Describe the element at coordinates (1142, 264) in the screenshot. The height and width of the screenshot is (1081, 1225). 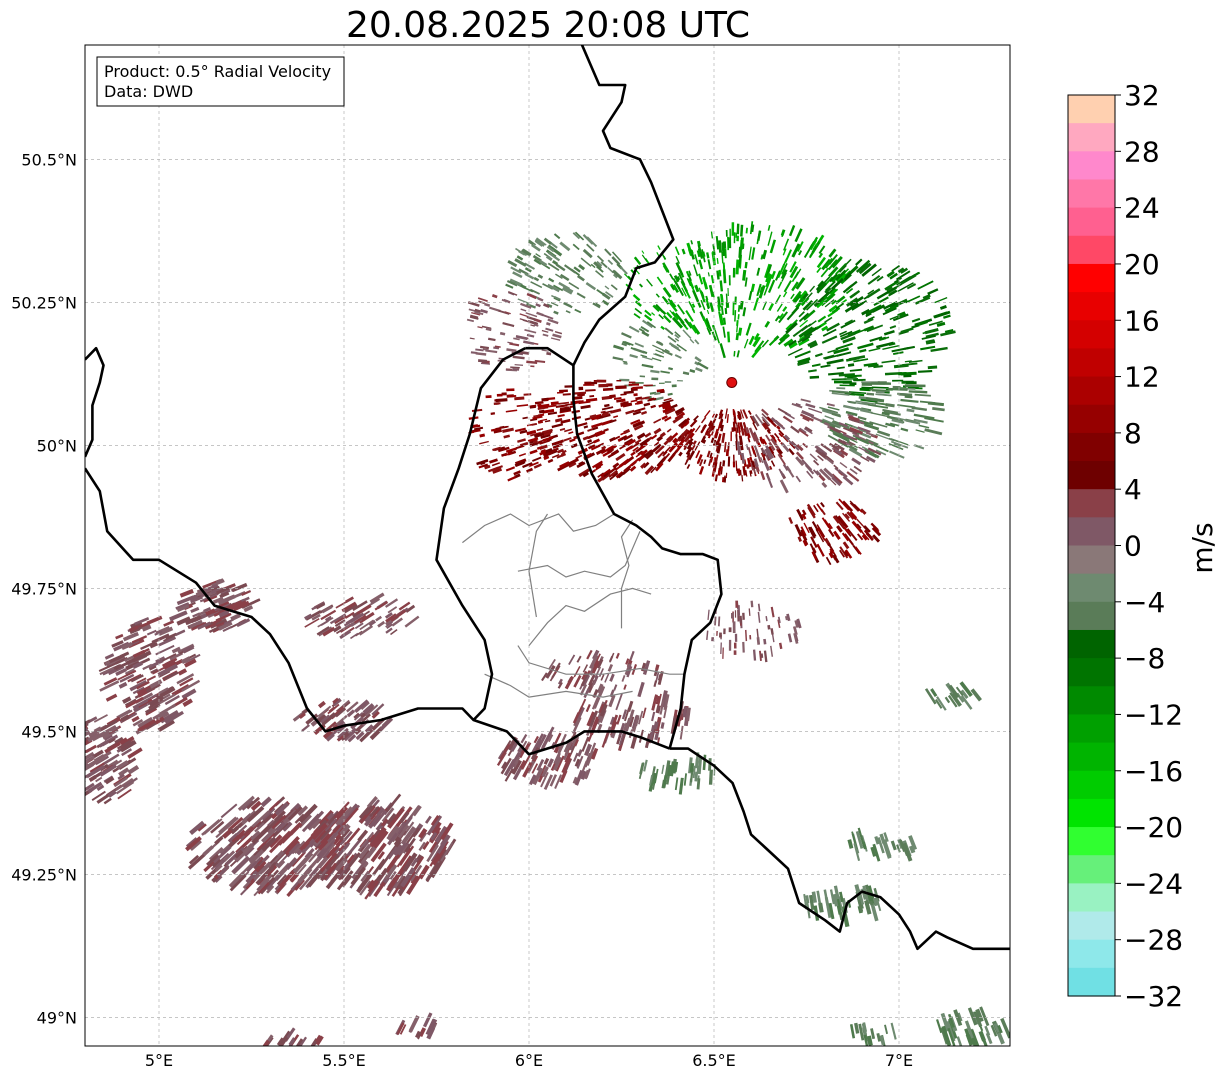
I see `colorbar-tick-label: 20` at that location.